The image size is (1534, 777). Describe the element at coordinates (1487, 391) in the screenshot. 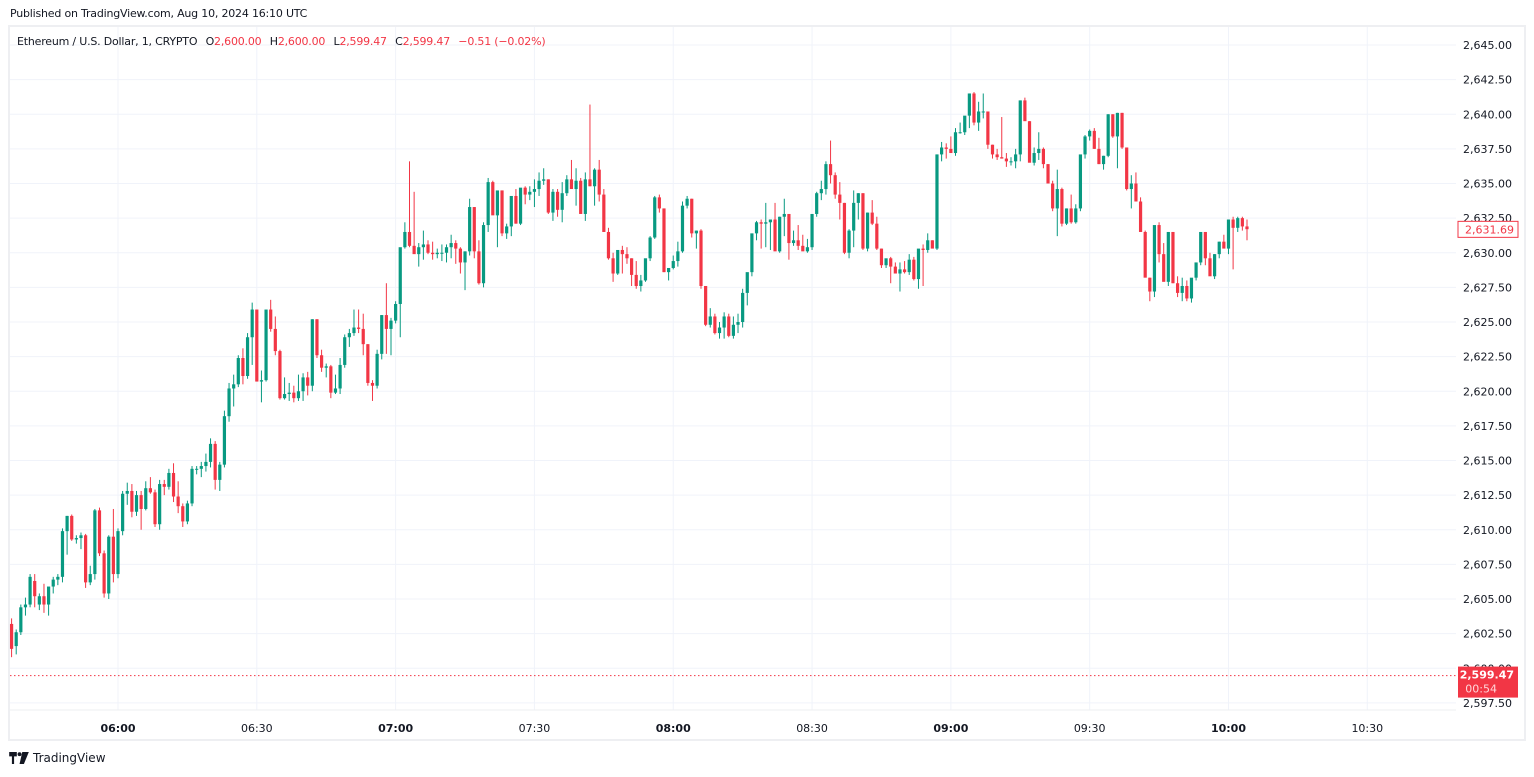

I see `price-tick-label: 2,620.00` at that location.